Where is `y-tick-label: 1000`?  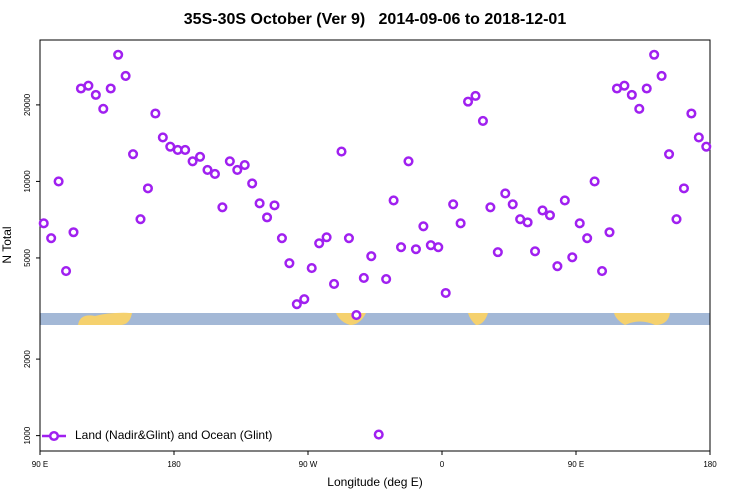 y-tick-label: 1000 is located at coordinates (27, 435).